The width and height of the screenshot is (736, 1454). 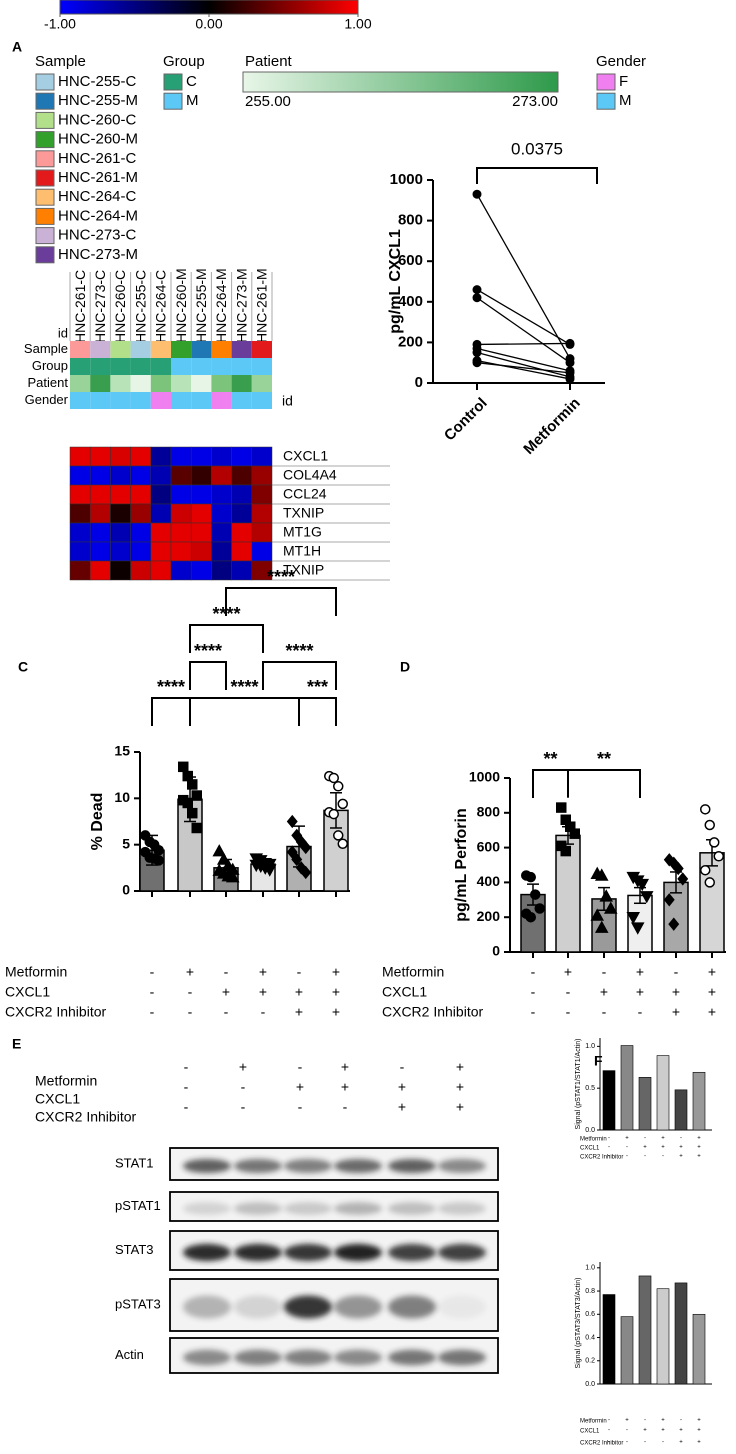 I want to click on condition-label: CXCR2 Inhibitor, so click(x=85, y=1117).